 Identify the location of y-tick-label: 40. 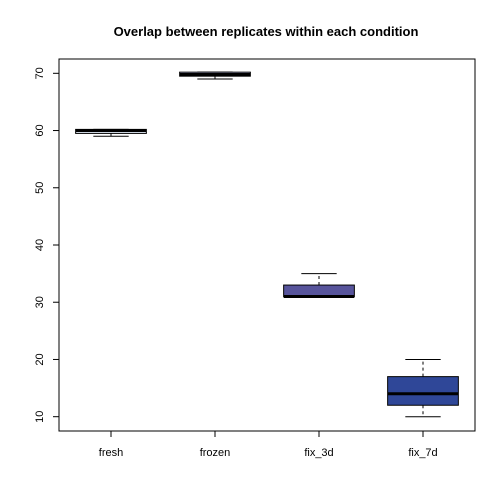
(40, 245).